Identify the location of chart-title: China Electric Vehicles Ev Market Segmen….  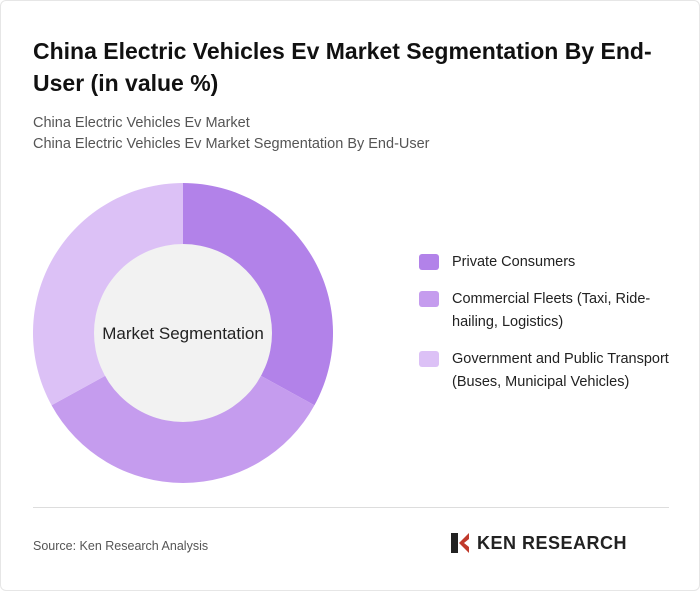
(342, 67).